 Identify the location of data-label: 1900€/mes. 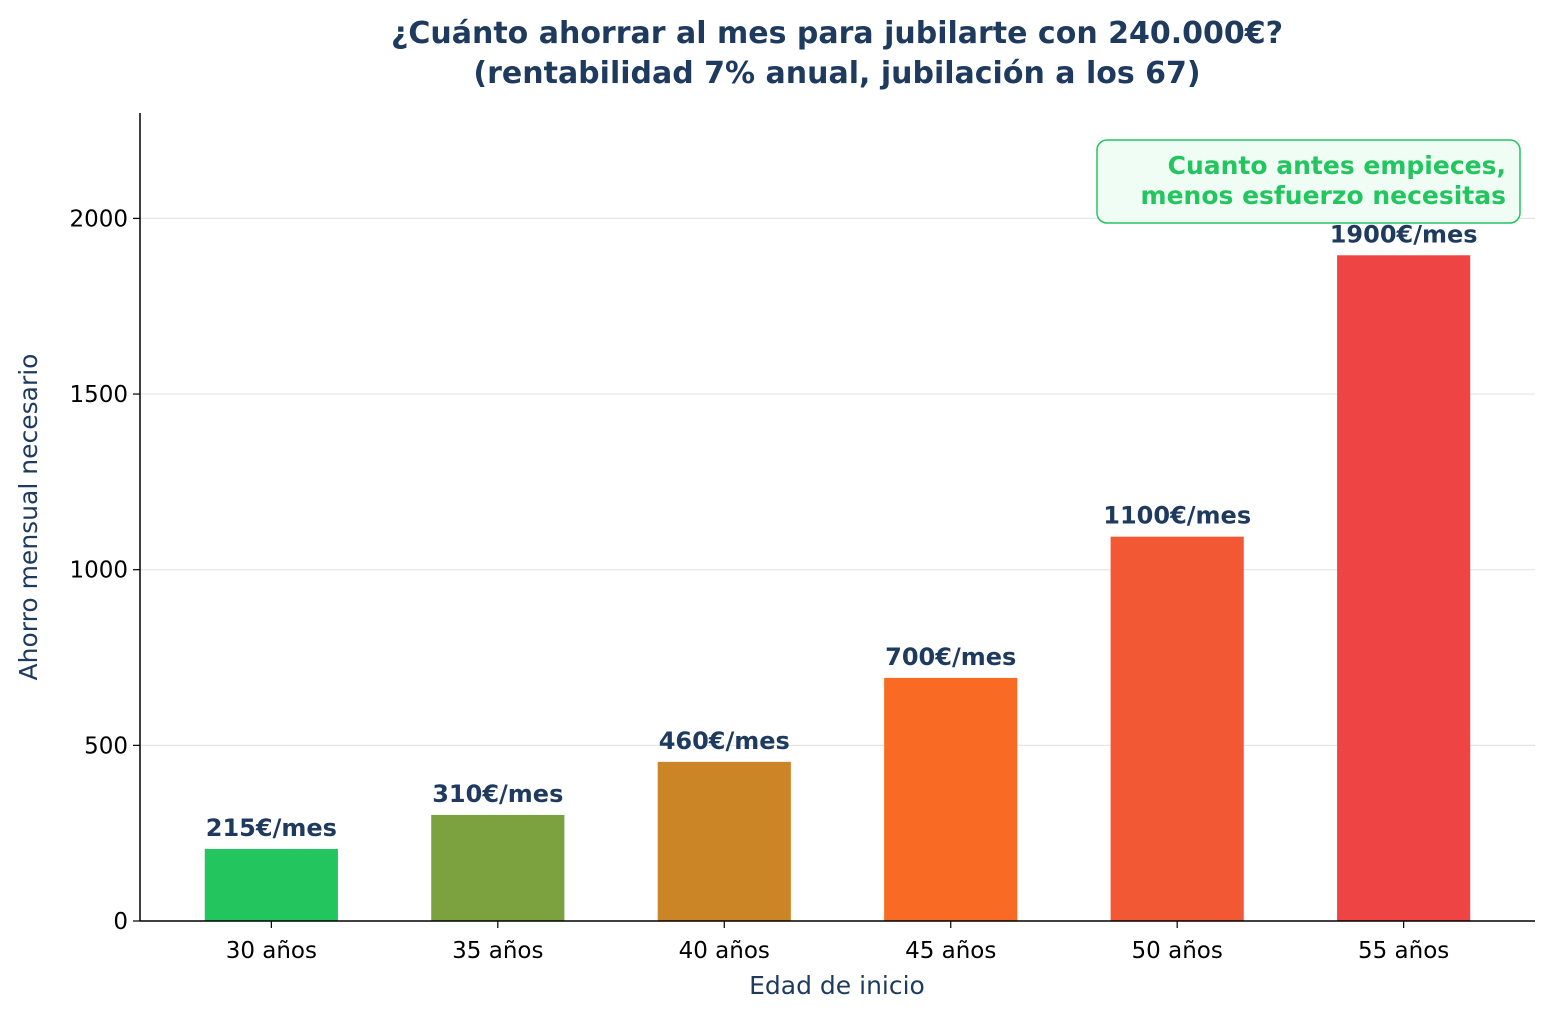
(1404, 234).